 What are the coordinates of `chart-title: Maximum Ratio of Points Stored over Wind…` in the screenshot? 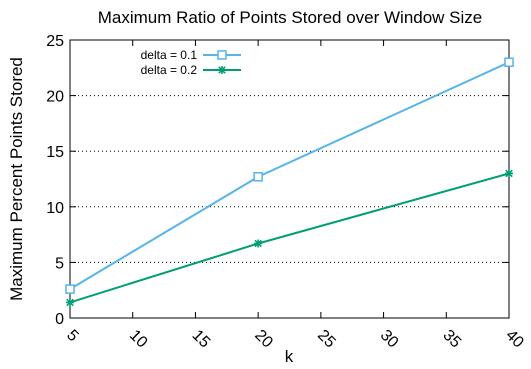 It's located at (290, 17).